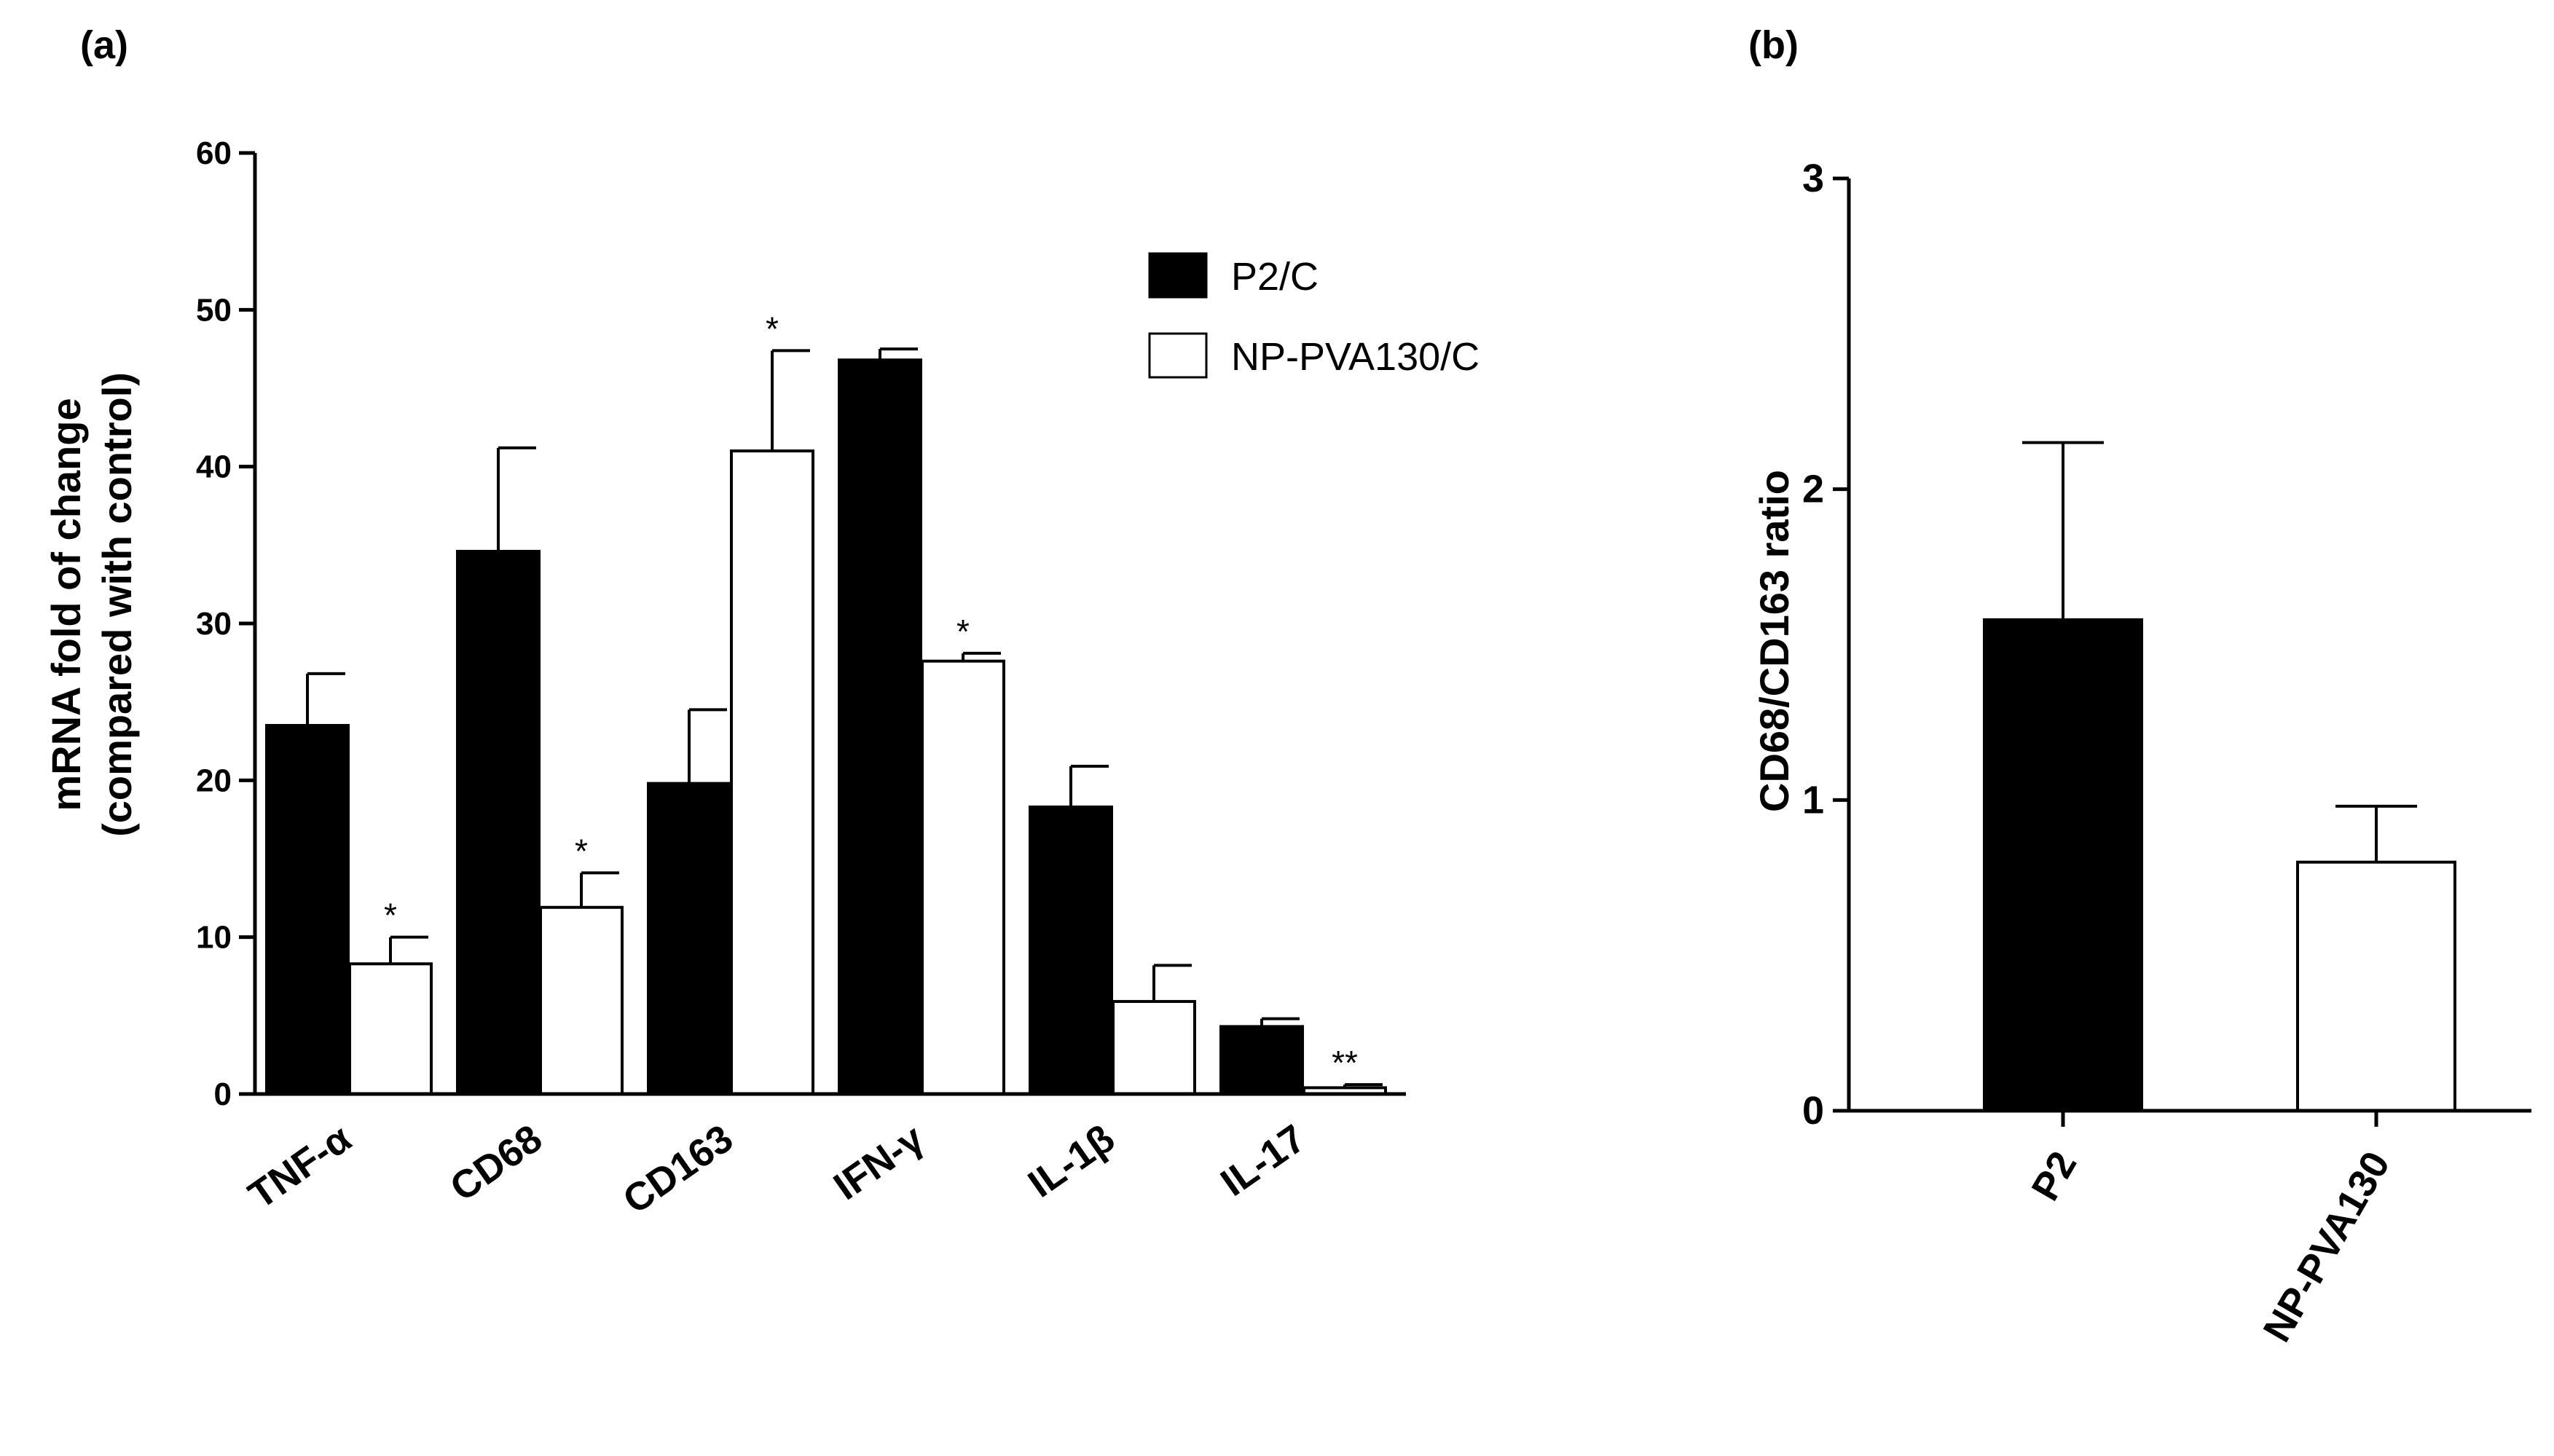 The height and width of the screenshot is (1456, 2554). I want to click on category-label-p2: P2, so click(2054, 1176).